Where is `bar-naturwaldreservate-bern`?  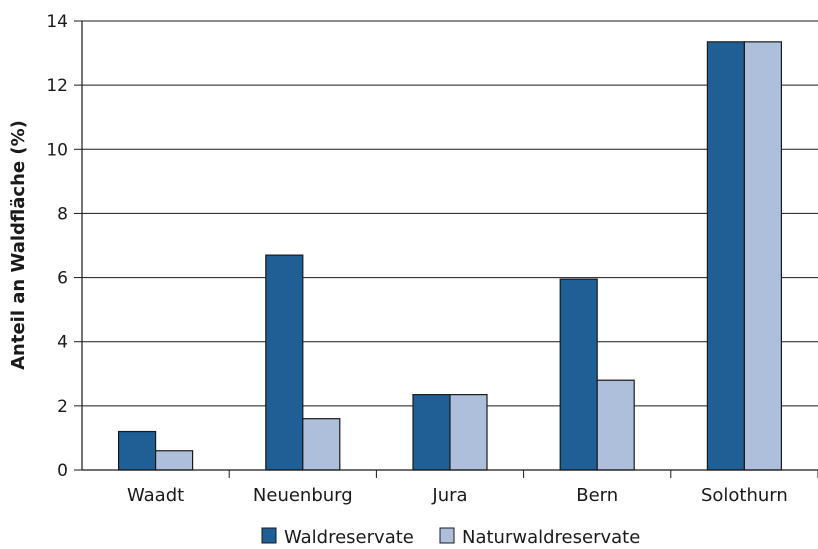 bar-naturwaldreservate-bern is located at coordinates (615, 425).